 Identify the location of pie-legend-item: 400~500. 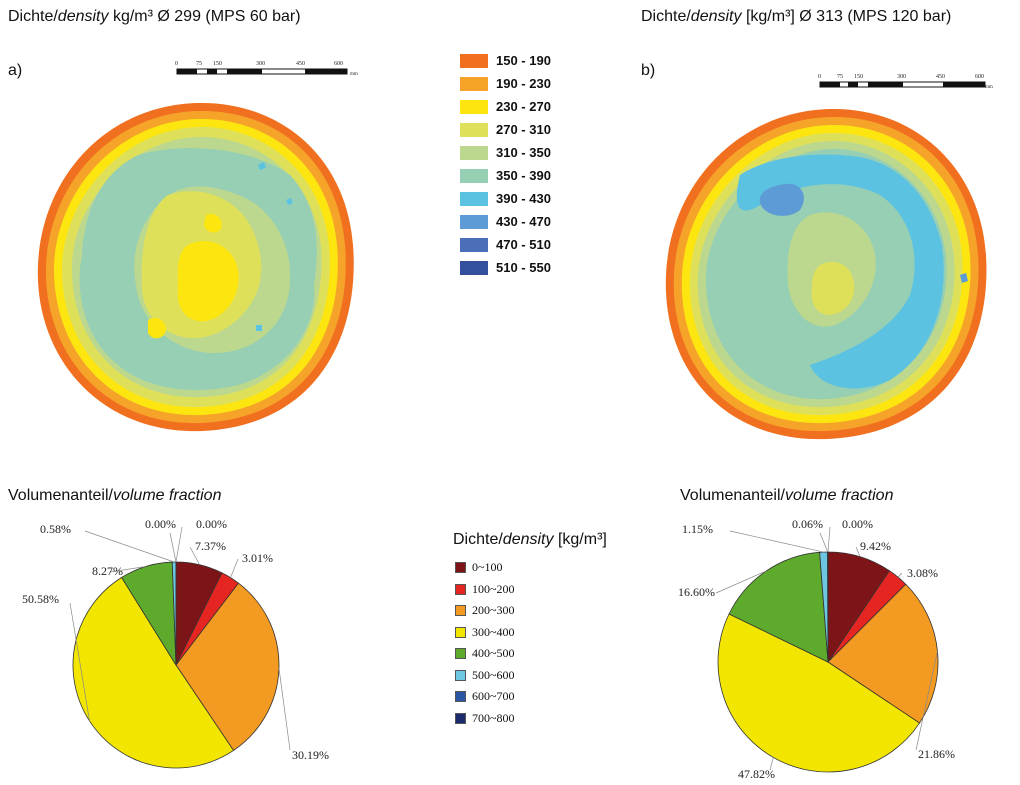
(485, 653).